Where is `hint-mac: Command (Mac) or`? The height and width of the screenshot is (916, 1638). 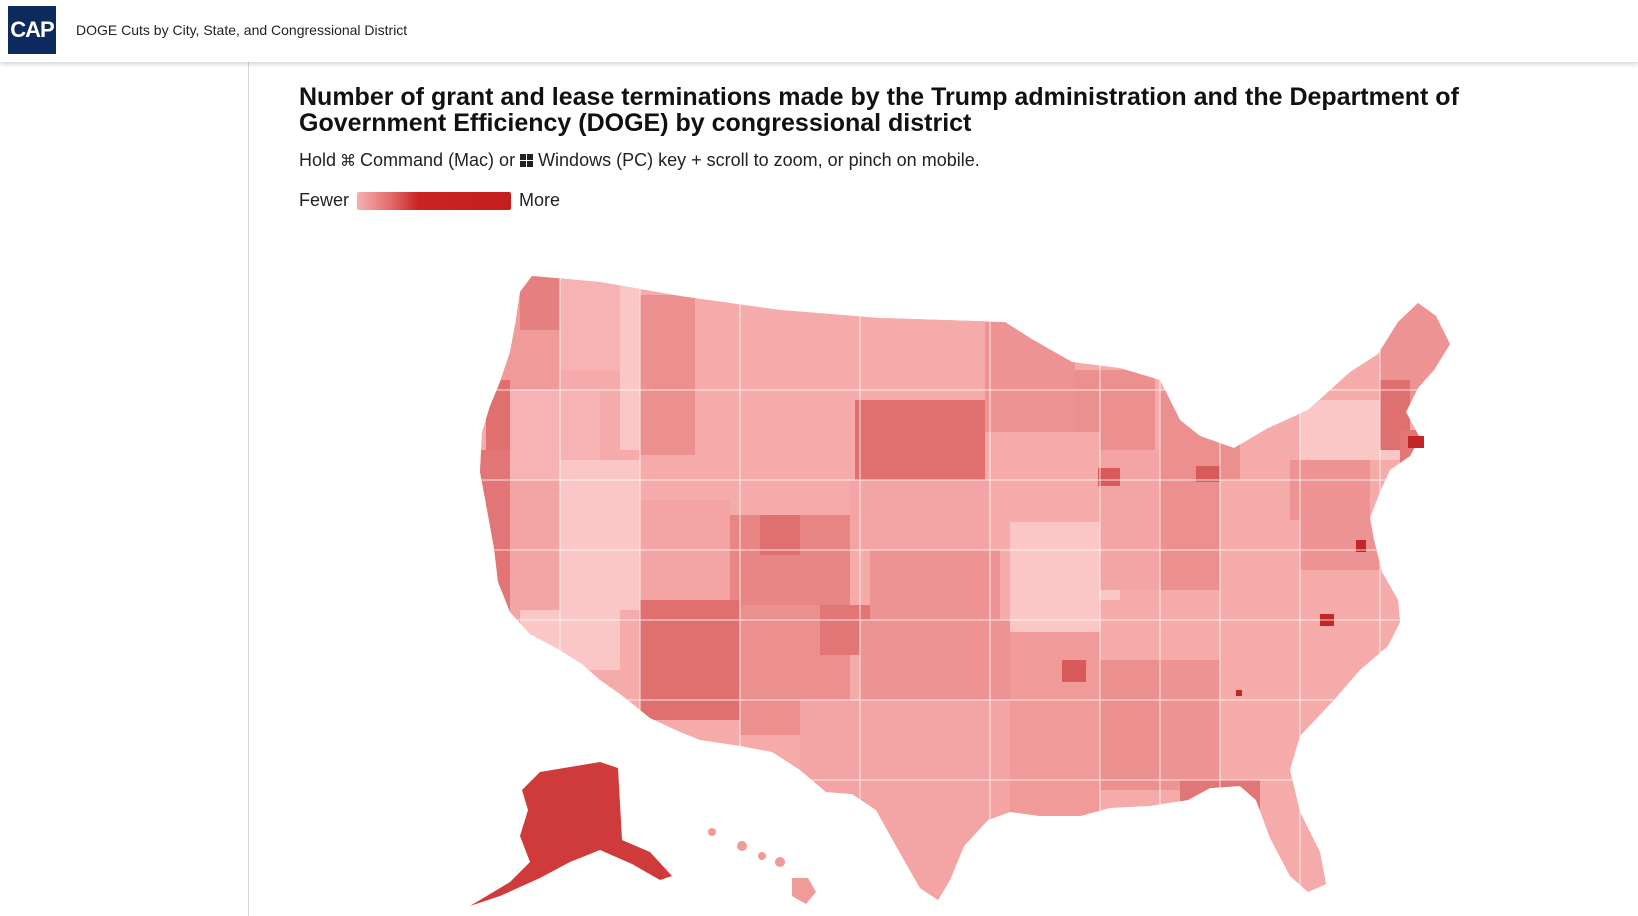
hint-mac: Command (Mac) or is located at coordinates (438, 160).